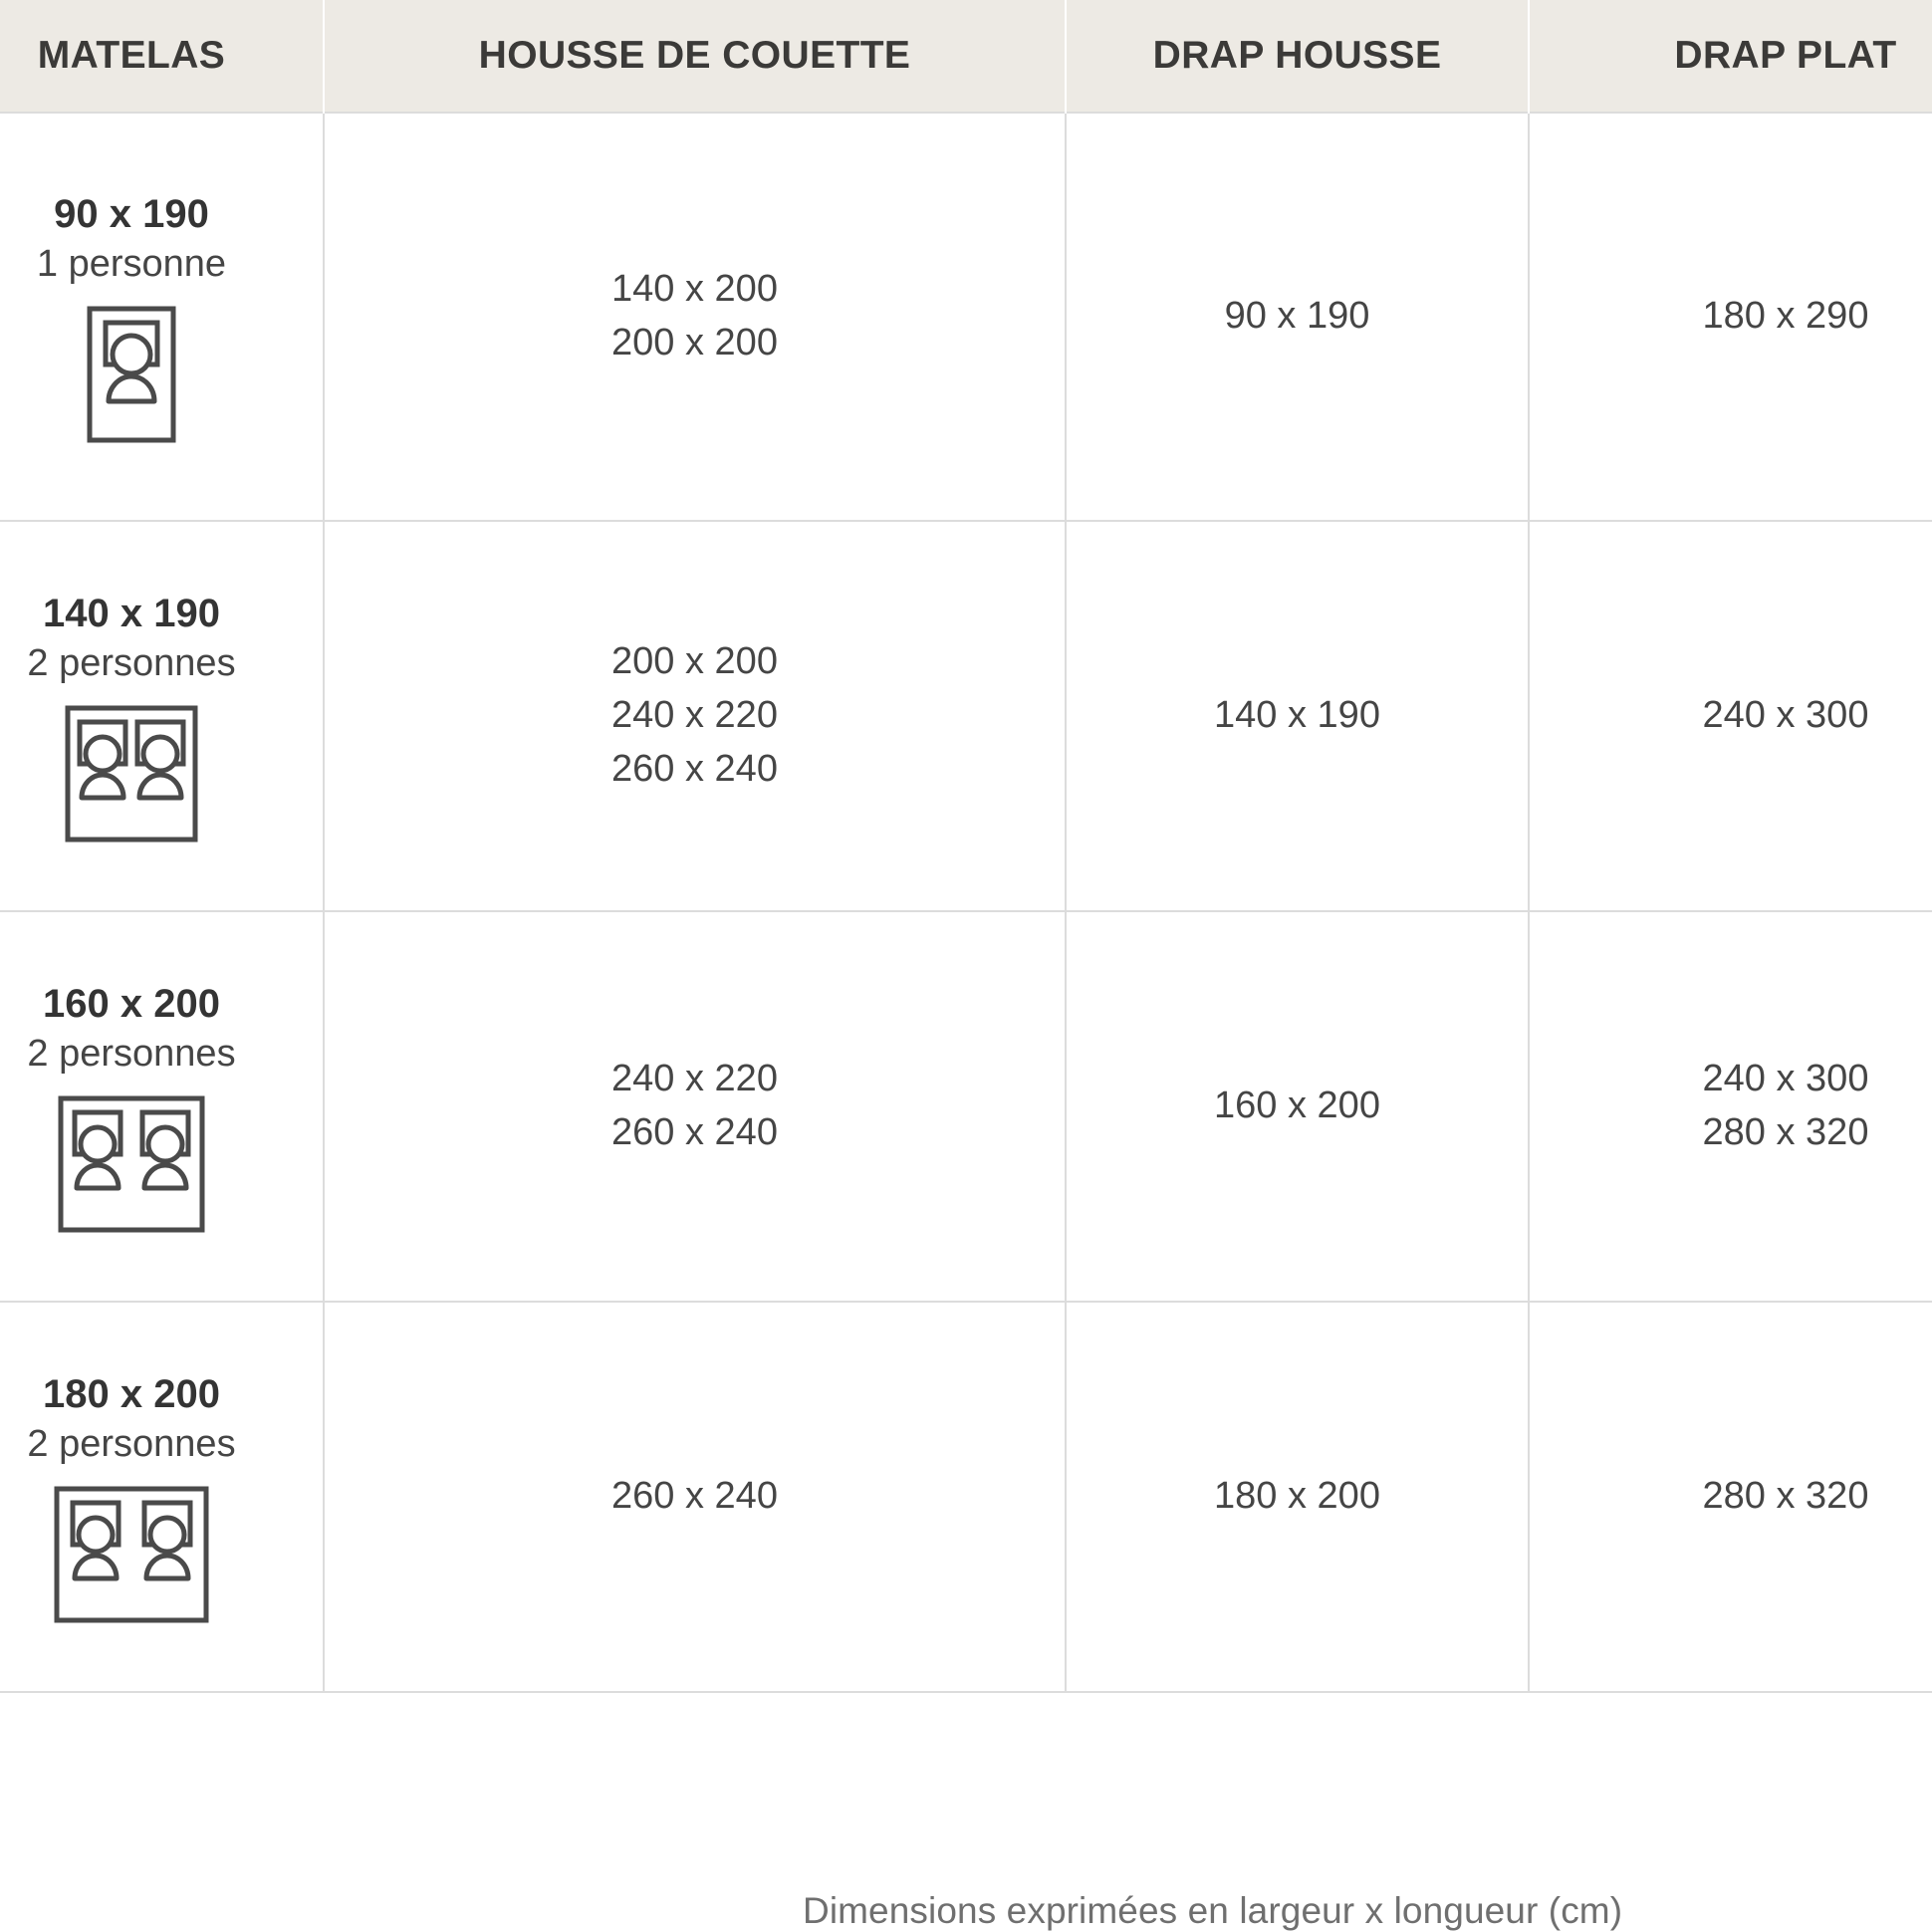  Describe the element at coordinates (131, 614) in the screenshot. I see `matelas-size-label: 140 x 190` at that location.